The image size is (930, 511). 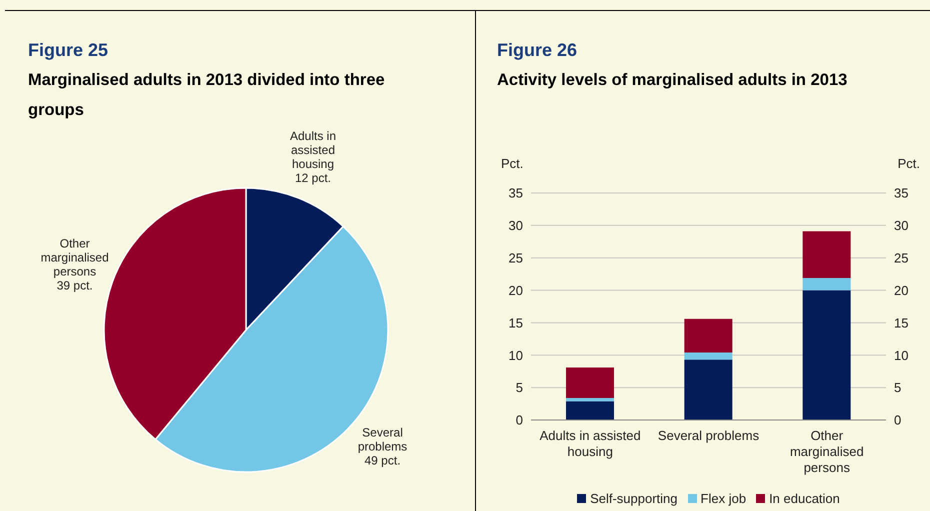 What do you see at coordinates (519, 388) in the screenshot?
I see `y-tick-label: 5` at bounding box center [519, 388].